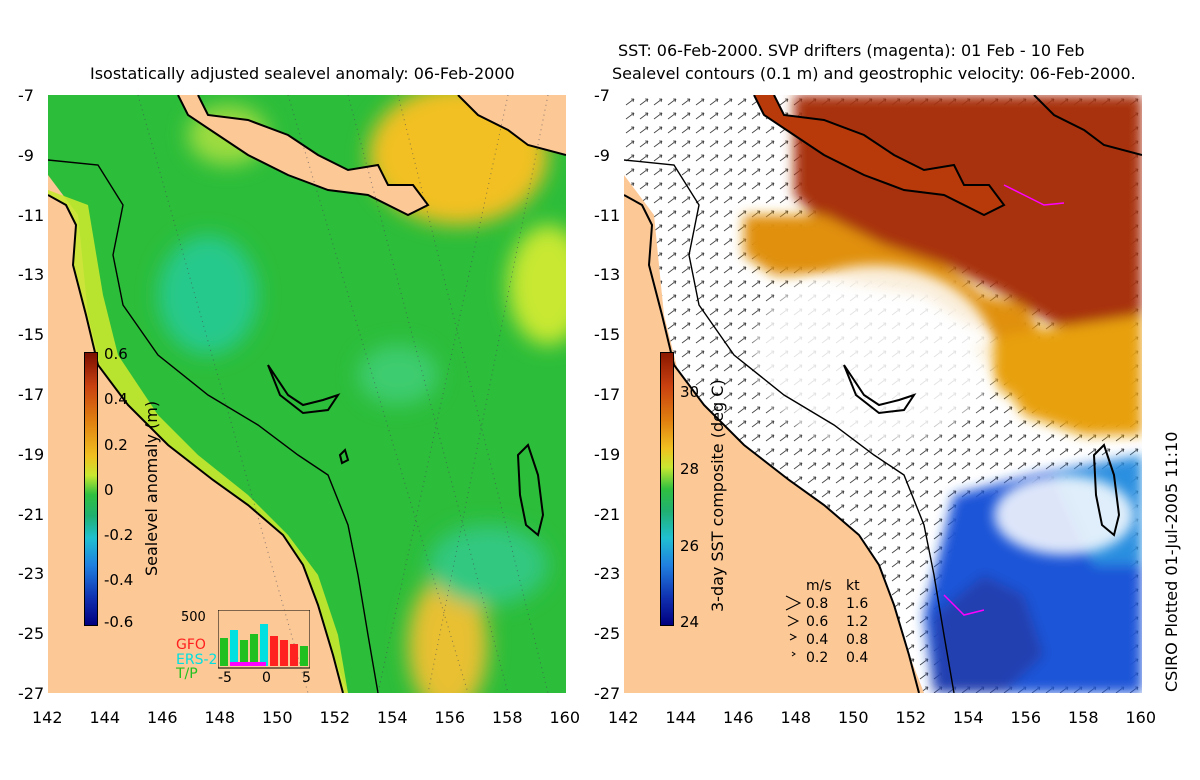 The width and height of the screenshot is (1200, 780). Describe the element at coordinates (857, 658) in the screenshot. I see `velocity-legend-kt-3: 0.4` at that location.